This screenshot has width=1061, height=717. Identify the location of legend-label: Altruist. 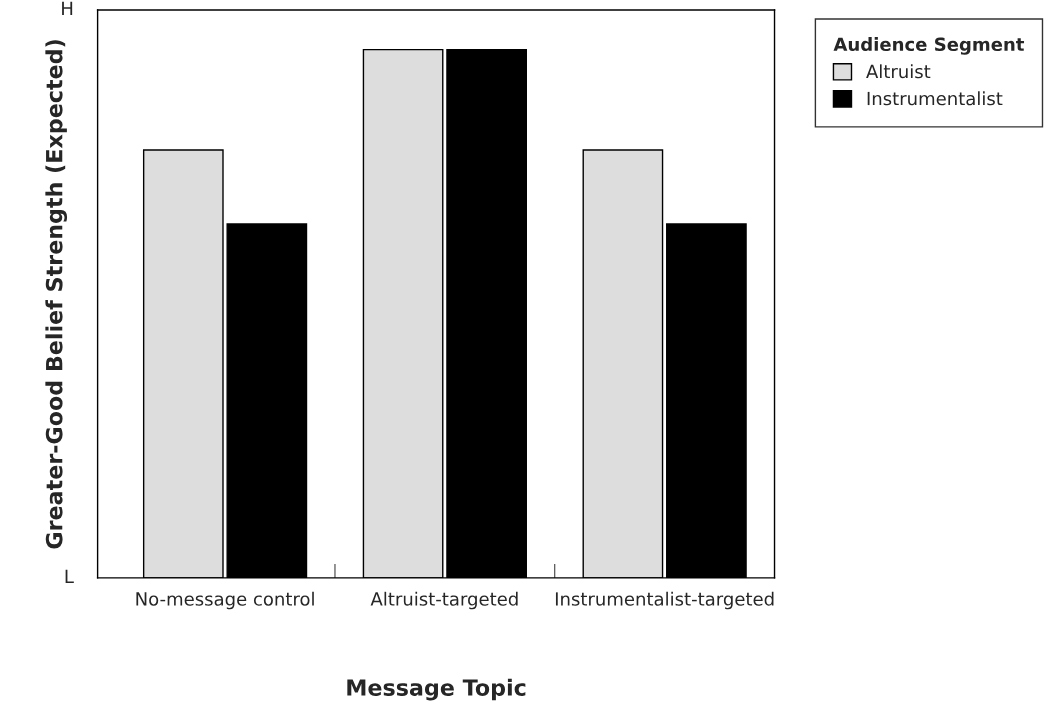
(898, 71).